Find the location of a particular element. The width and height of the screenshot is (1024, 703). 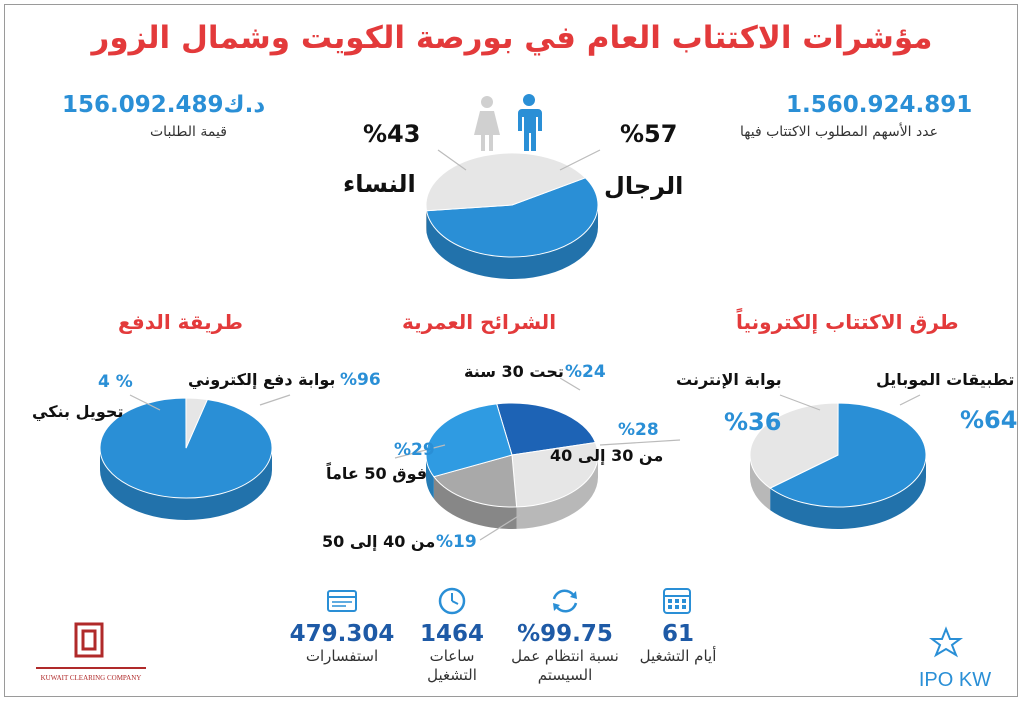

shares-value: 1.560.924.891 is located at coordinates (879, 105).